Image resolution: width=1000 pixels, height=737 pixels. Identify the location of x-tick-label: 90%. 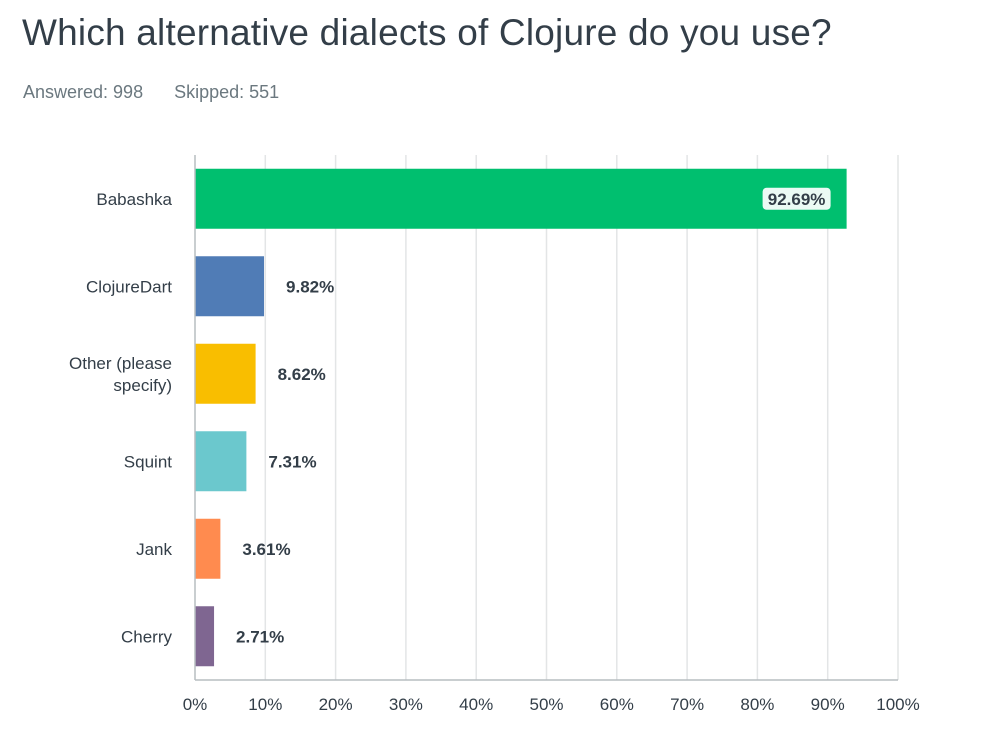
(828, 704).